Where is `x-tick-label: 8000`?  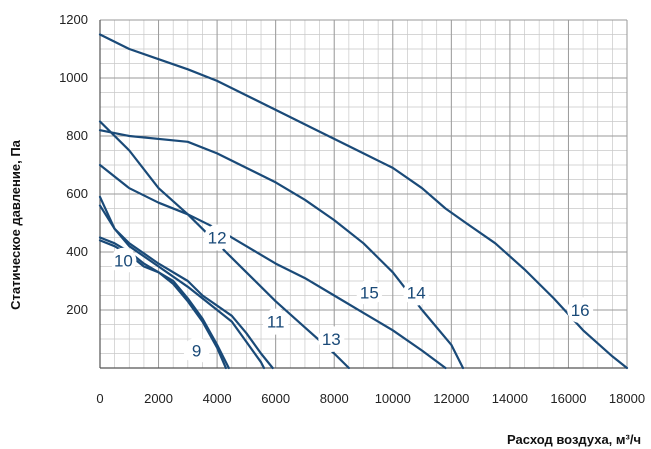 x-tick-label: 8000 is located at coordinates (334, 398).